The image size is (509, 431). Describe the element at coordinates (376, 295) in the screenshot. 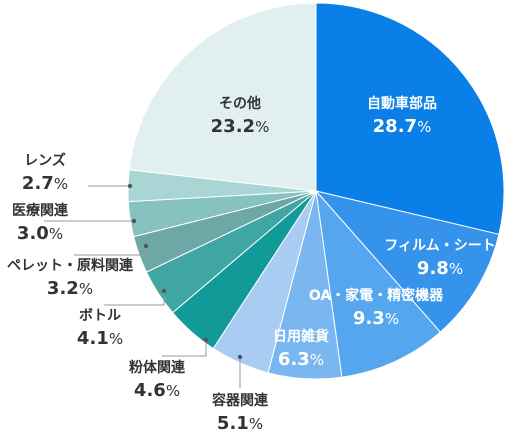

I see `slice-label-name-2: OA・家電・精密機器` at that location.